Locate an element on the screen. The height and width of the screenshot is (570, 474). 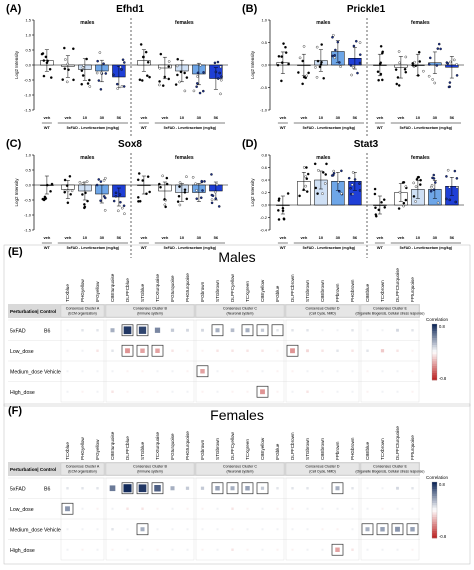
cluster-name: Consensus Cluster E is located at coordinates (390, 467).